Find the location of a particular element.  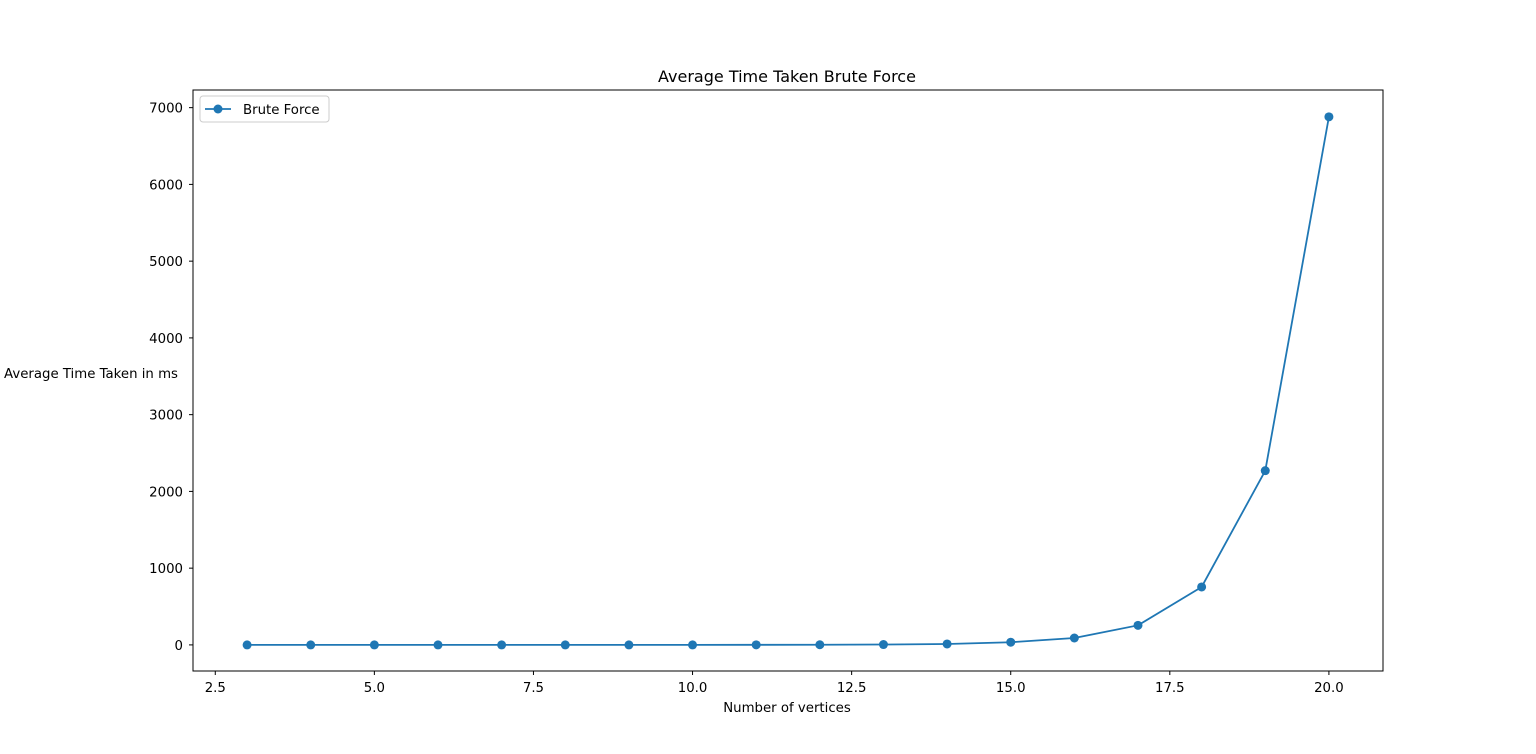

y-axis-ticks: 0 1000 2000 3000 4000 5000 6000 7000 is located at coordinates (171, 378).